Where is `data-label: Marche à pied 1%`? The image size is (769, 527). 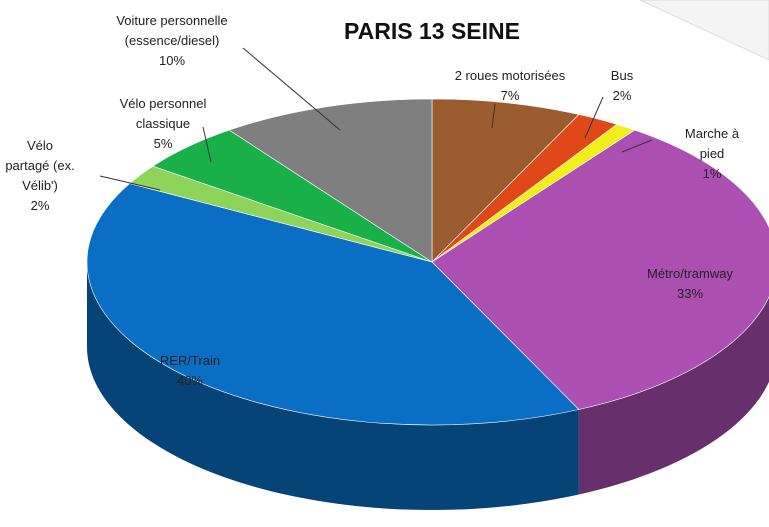 data-label: Marche à pied 1% is located at coordinates (712, 154).